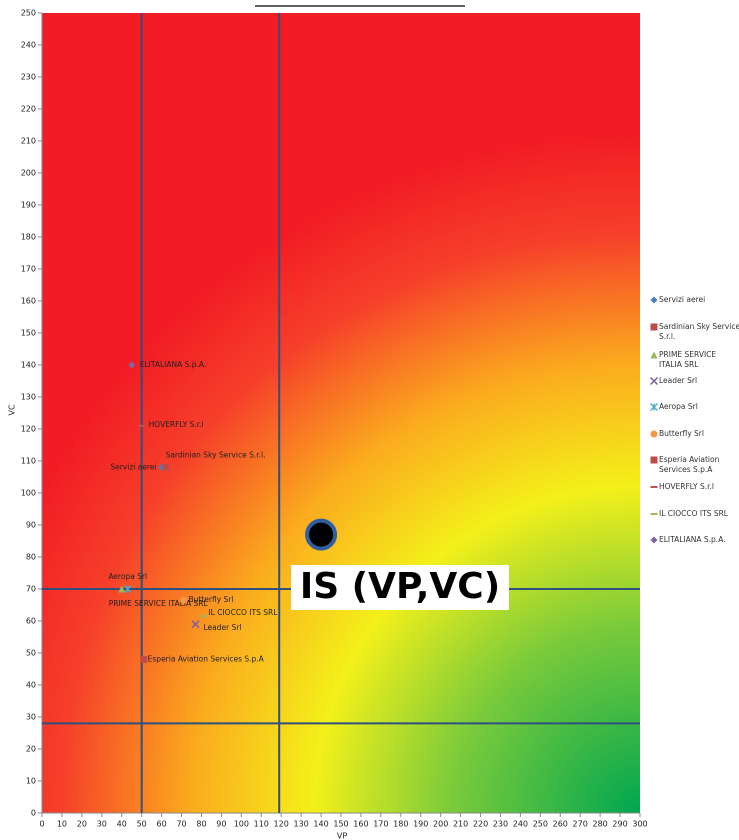 The height and width of the screenshot is (840, 739). What do you see at coordinates (62, 824) in the screenshot?
I see `x-tick-label: 10` at bounding box center [62, 824].